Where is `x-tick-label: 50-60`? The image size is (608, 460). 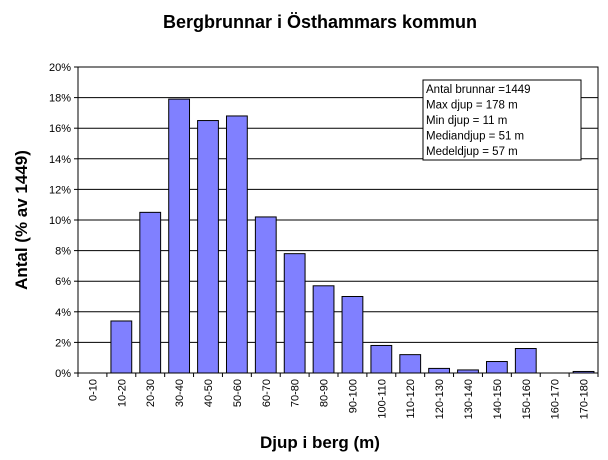
x-tick-label: 50-60 is located at coordinates (238, 393).